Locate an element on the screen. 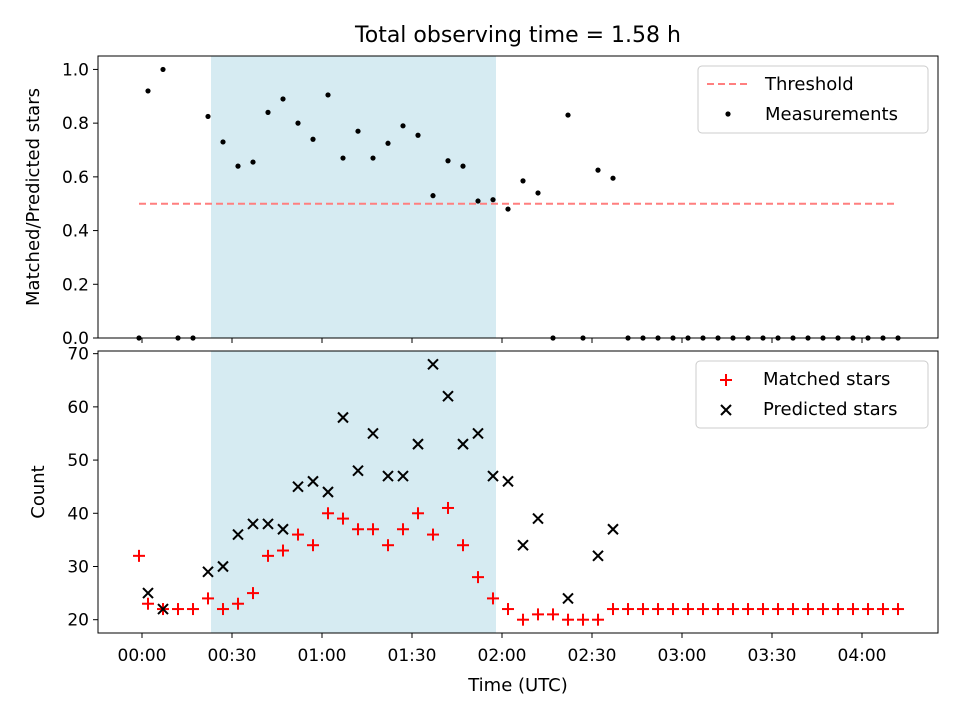 This screenshot has width=960, height=720. top-legend: Threshold Measurements is located at coordinates (813, 99).